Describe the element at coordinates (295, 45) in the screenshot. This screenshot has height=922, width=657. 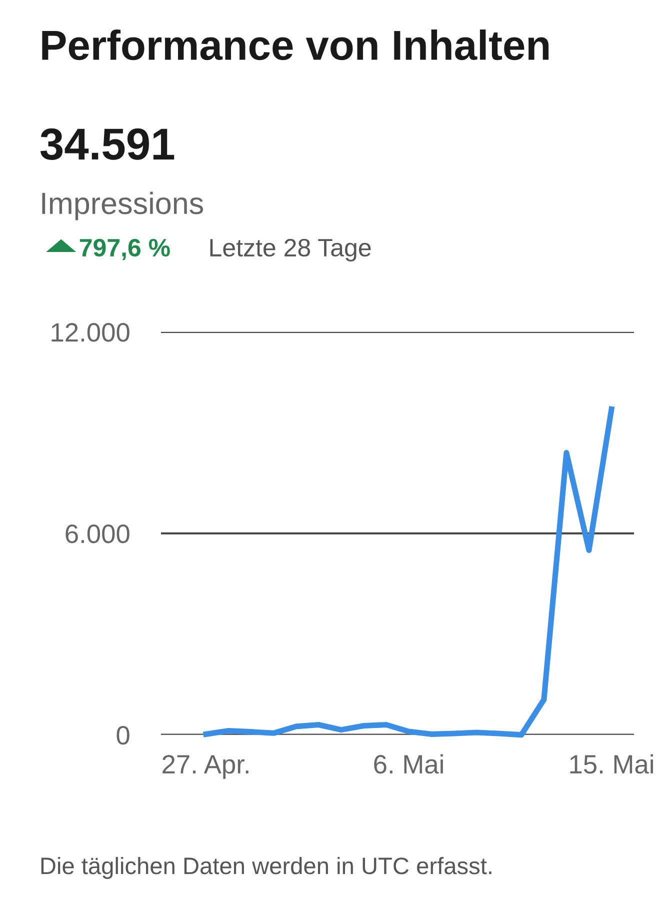
I see `chart-title: Performance von Inhalten` at that location.